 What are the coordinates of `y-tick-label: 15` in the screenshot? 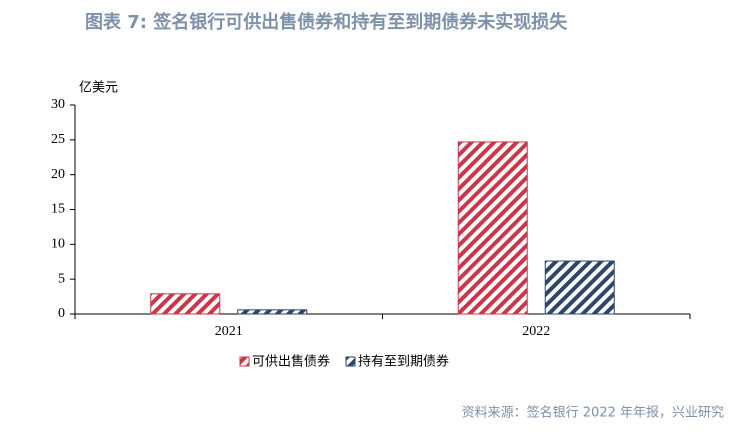 It's located at (58, 209).